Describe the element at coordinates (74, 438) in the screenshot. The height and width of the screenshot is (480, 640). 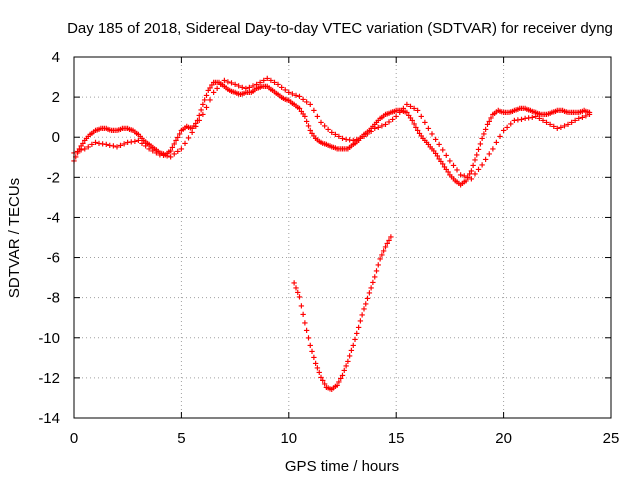
I see `x-tick-label: 0` at that location.